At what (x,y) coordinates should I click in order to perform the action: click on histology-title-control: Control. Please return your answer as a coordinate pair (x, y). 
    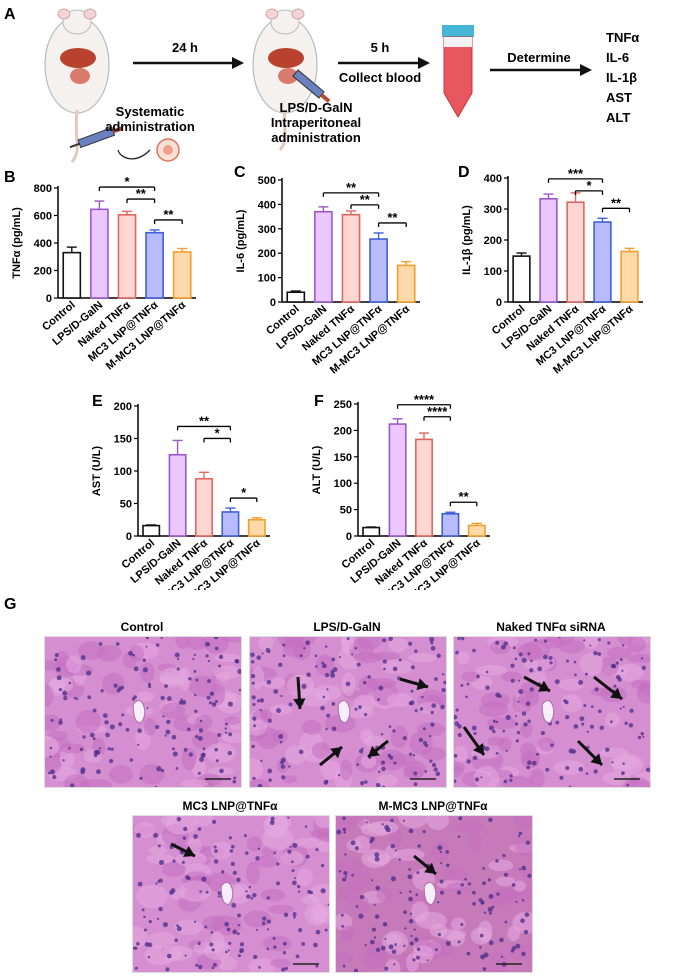
    Looking at the image, I should click on (142, 627).